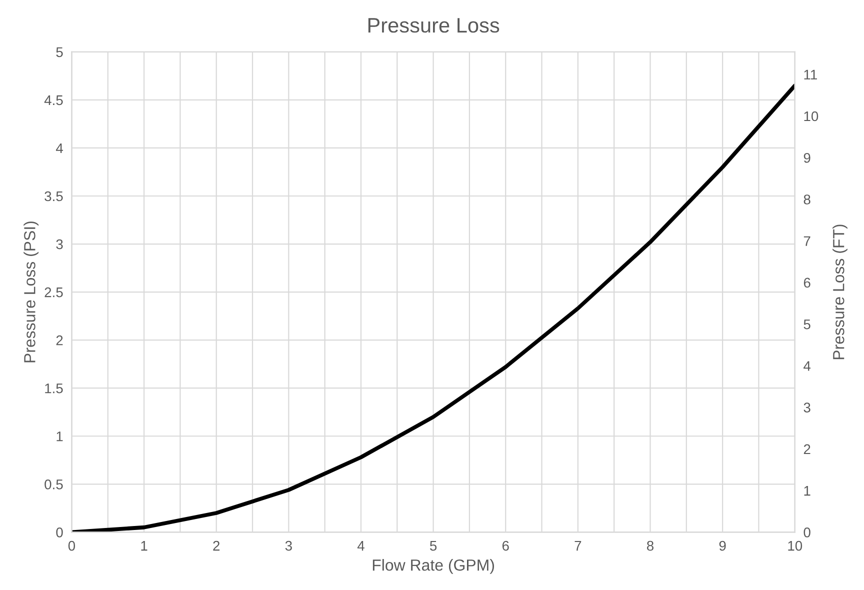 The image size is (864, 590). What do you see at coordinates (53, 292) in the screenshot?
I see `y-tick-label: 2.5` at bounding box center [53, 292].